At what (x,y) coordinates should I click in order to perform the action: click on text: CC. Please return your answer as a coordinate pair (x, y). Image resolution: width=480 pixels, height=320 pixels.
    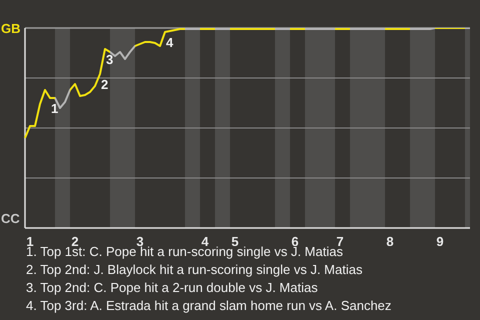
    Looking at the image, I should click on (10, 218).